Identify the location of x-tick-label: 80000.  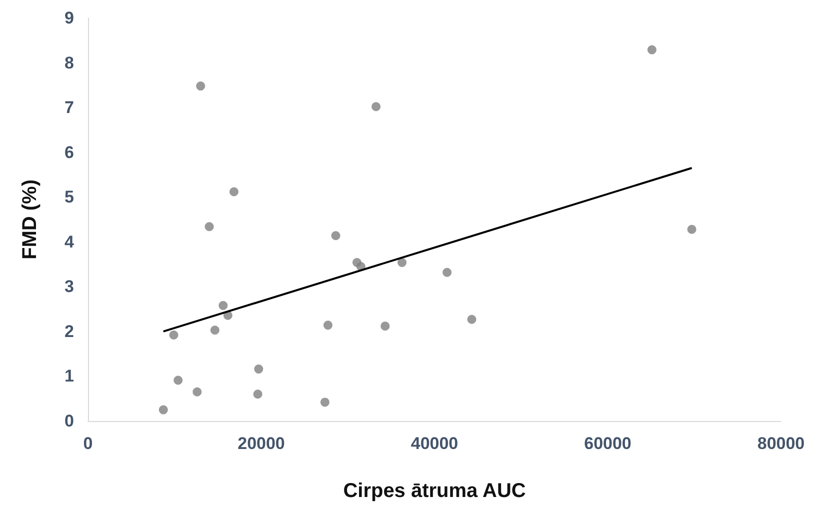
(781, 443).